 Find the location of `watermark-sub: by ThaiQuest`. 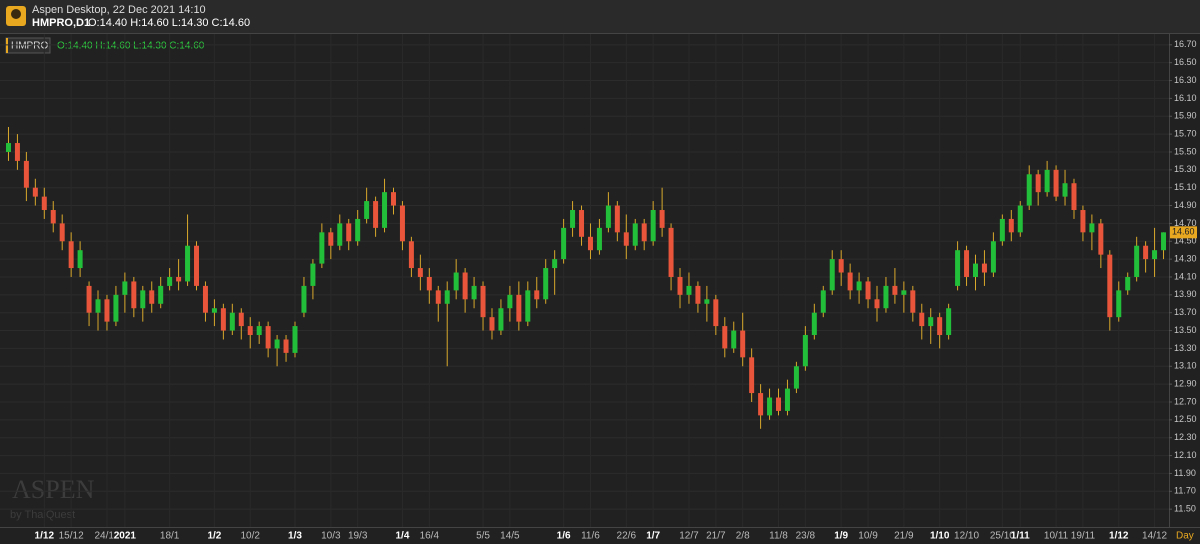

watermark-sub: by ThaiQuest is located at coordinates (42, 515).